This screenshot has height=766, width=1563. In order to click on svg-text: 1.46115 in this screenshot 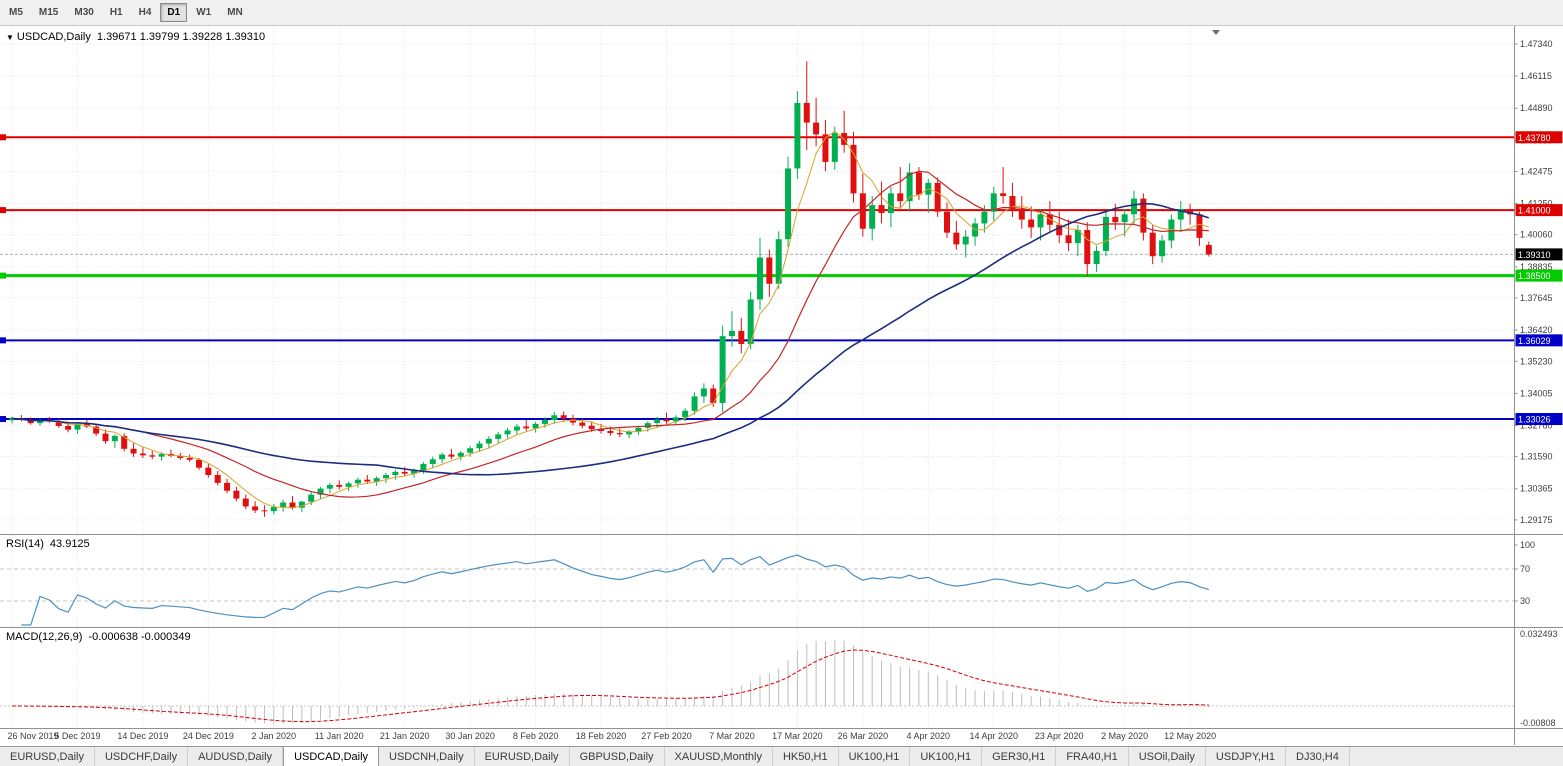, I will do `click(1536, 76)`.